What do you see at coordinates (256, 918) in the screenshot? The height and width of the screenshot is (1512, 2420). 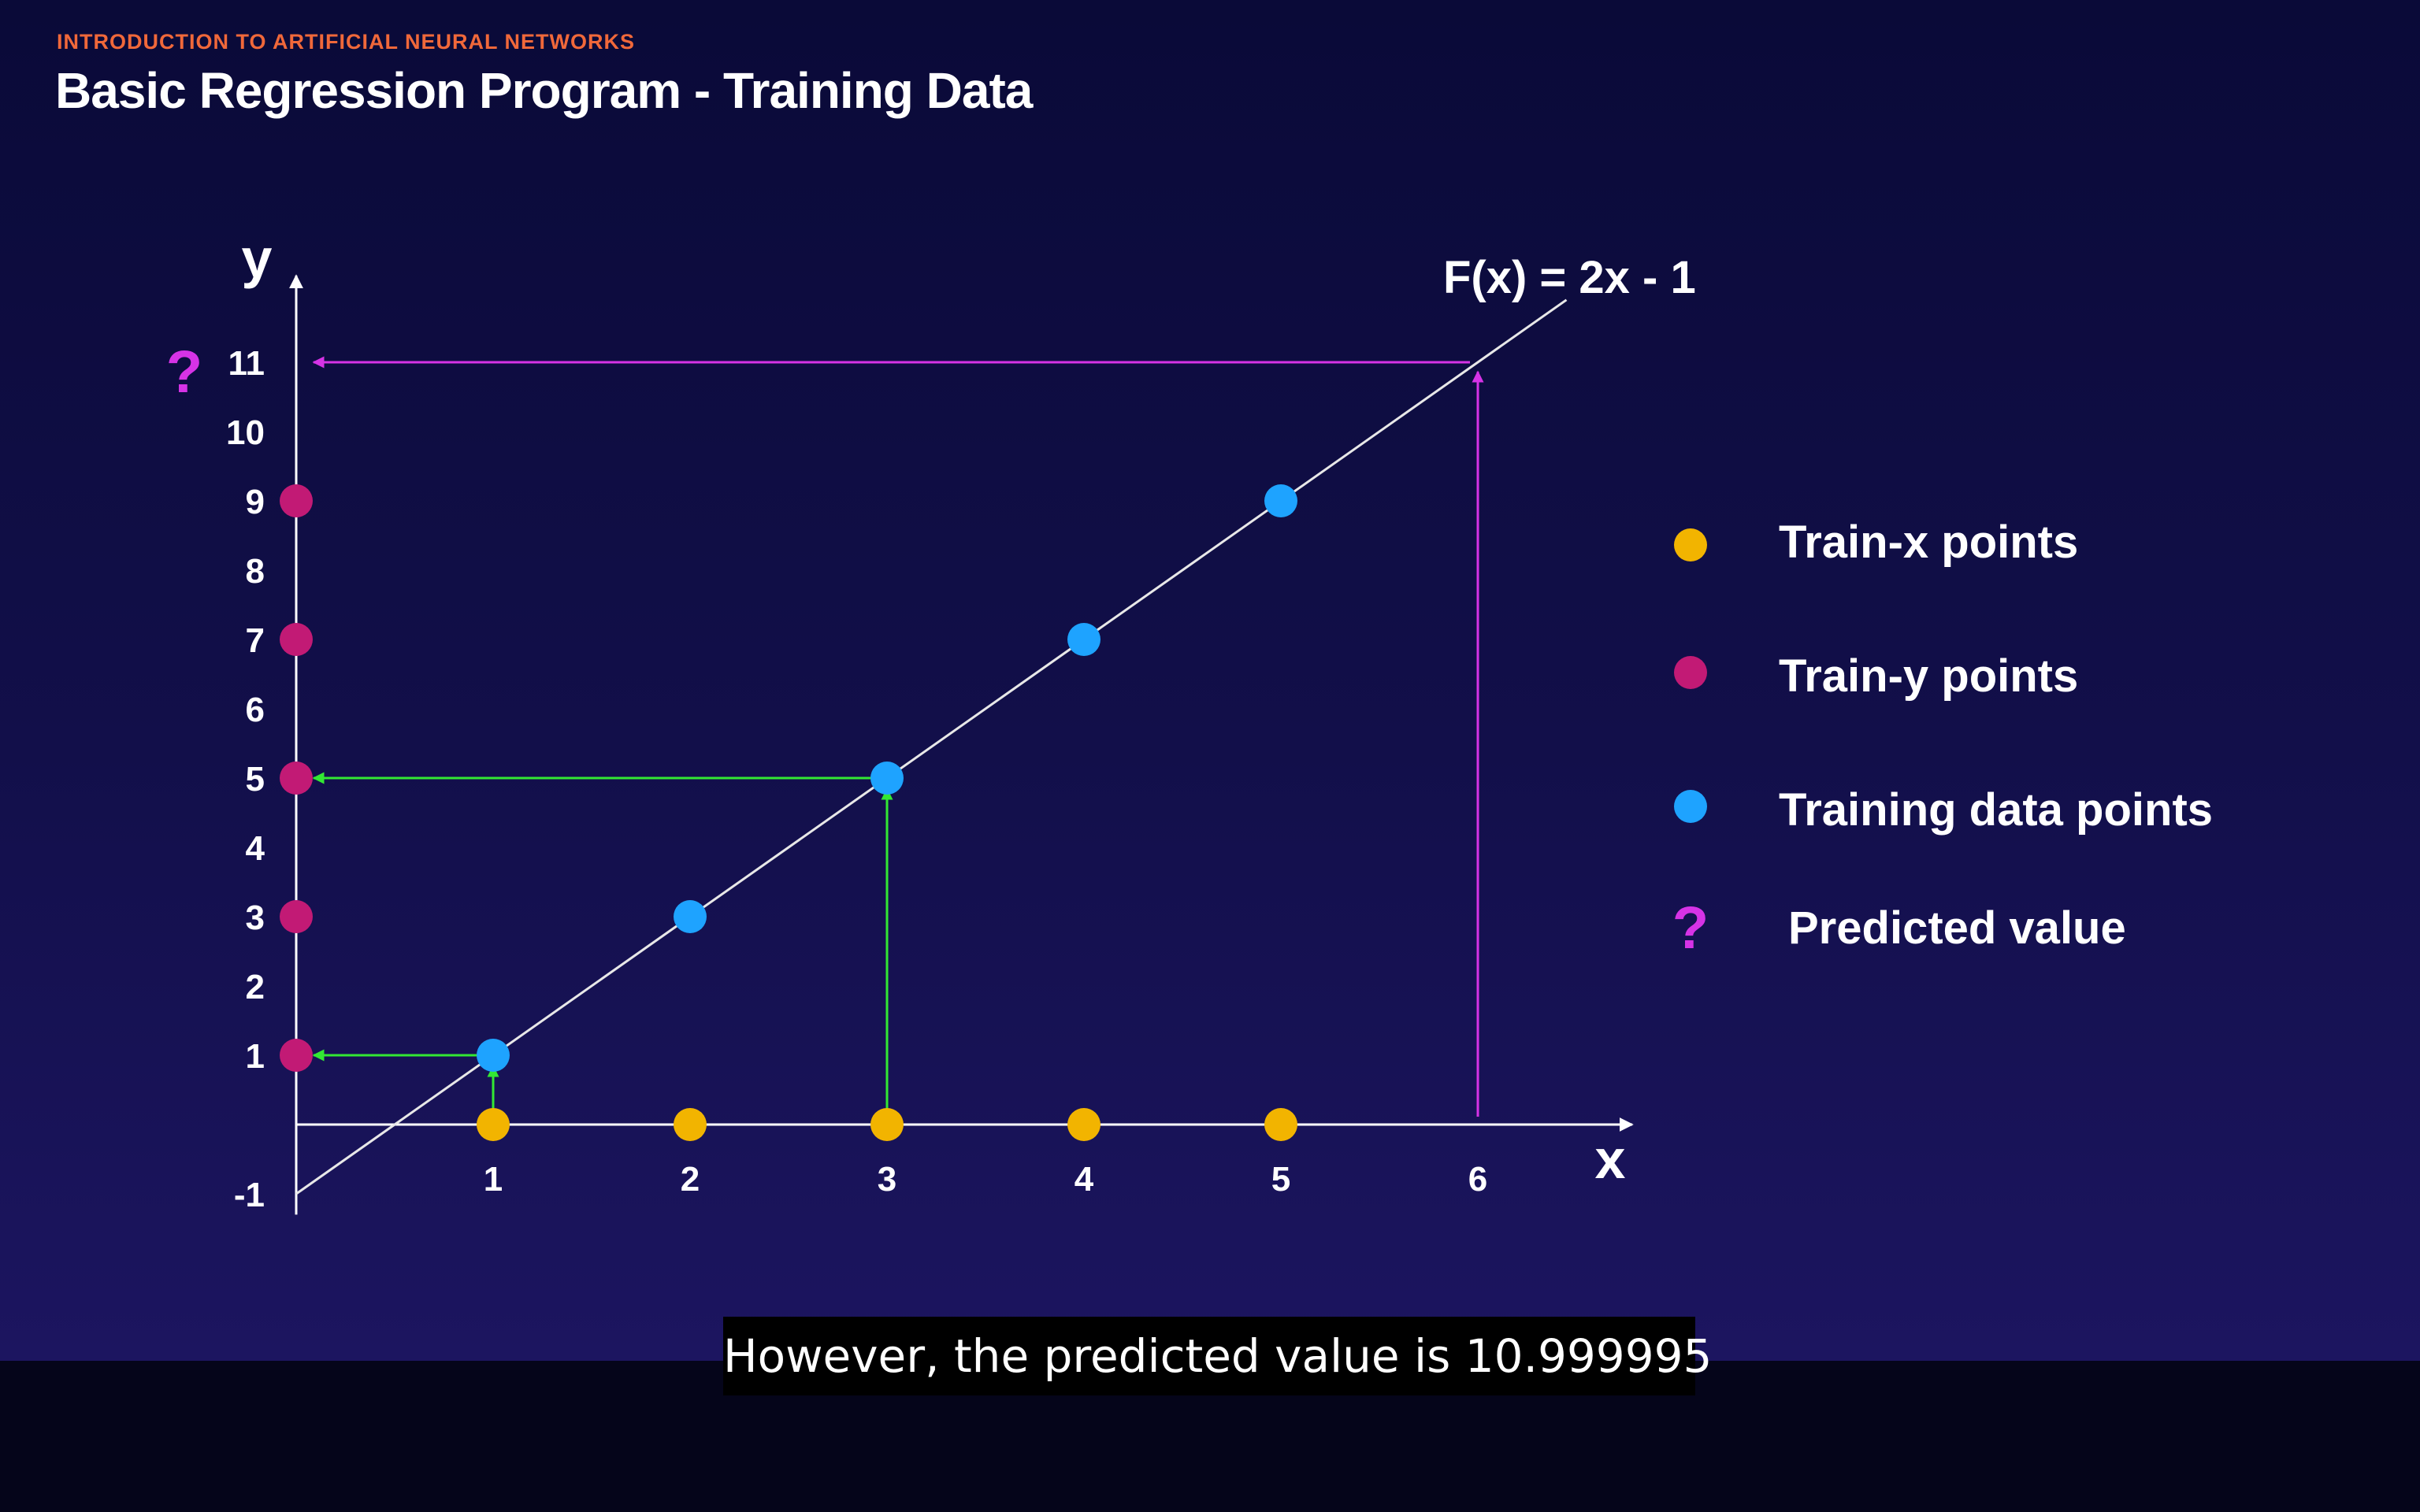 I see `y-tick-label-3: 3` at bounding box center [256, 918].